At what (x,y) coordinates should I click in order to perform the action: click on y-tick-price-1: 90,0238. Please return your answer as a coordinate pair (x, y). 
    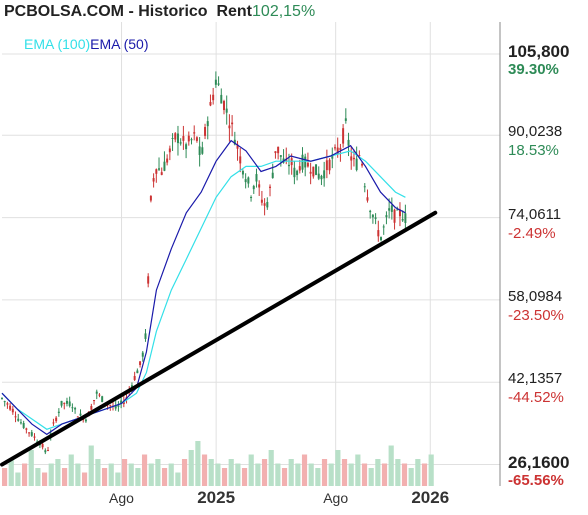
    Looking at the image, I should click on (535, 132).